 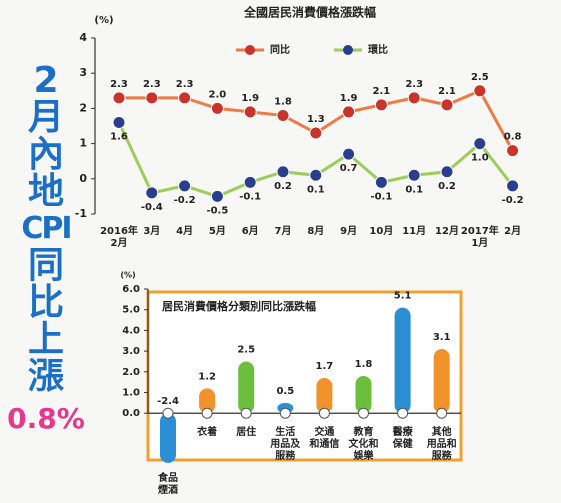 What do you see at coordinates (378, 49) in the screenshot?
I see `legend-label: 環比` at bounding box center [378, 49].